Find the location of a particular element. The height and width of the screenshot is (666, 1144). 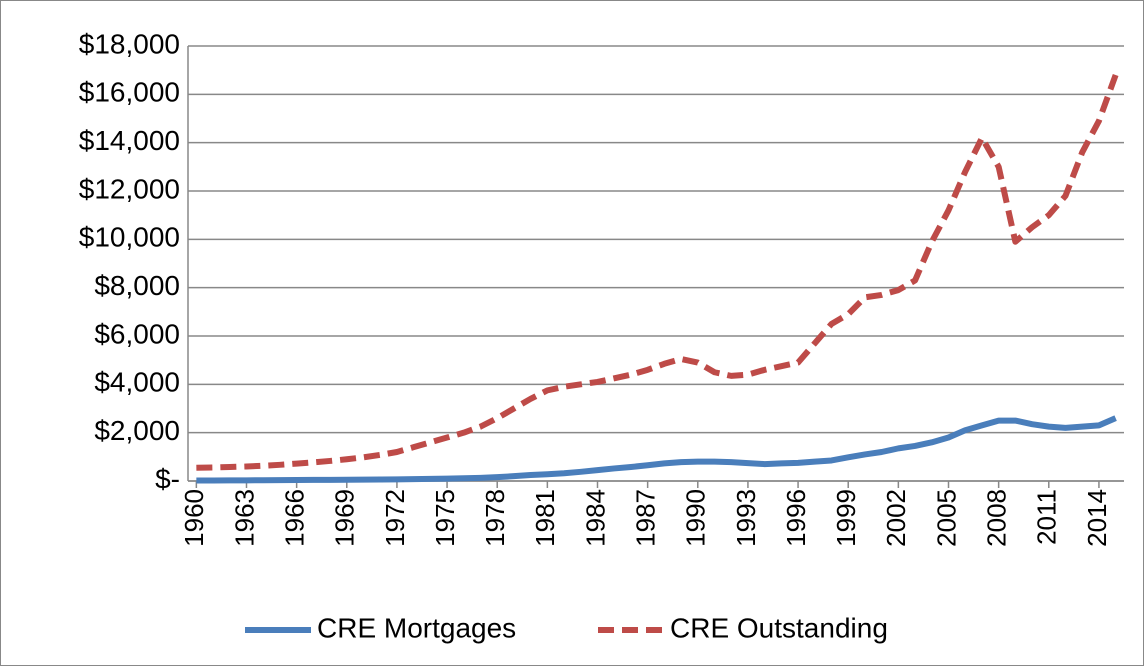

y-tick-label: $18,000 is located at coordinates (129, 43).